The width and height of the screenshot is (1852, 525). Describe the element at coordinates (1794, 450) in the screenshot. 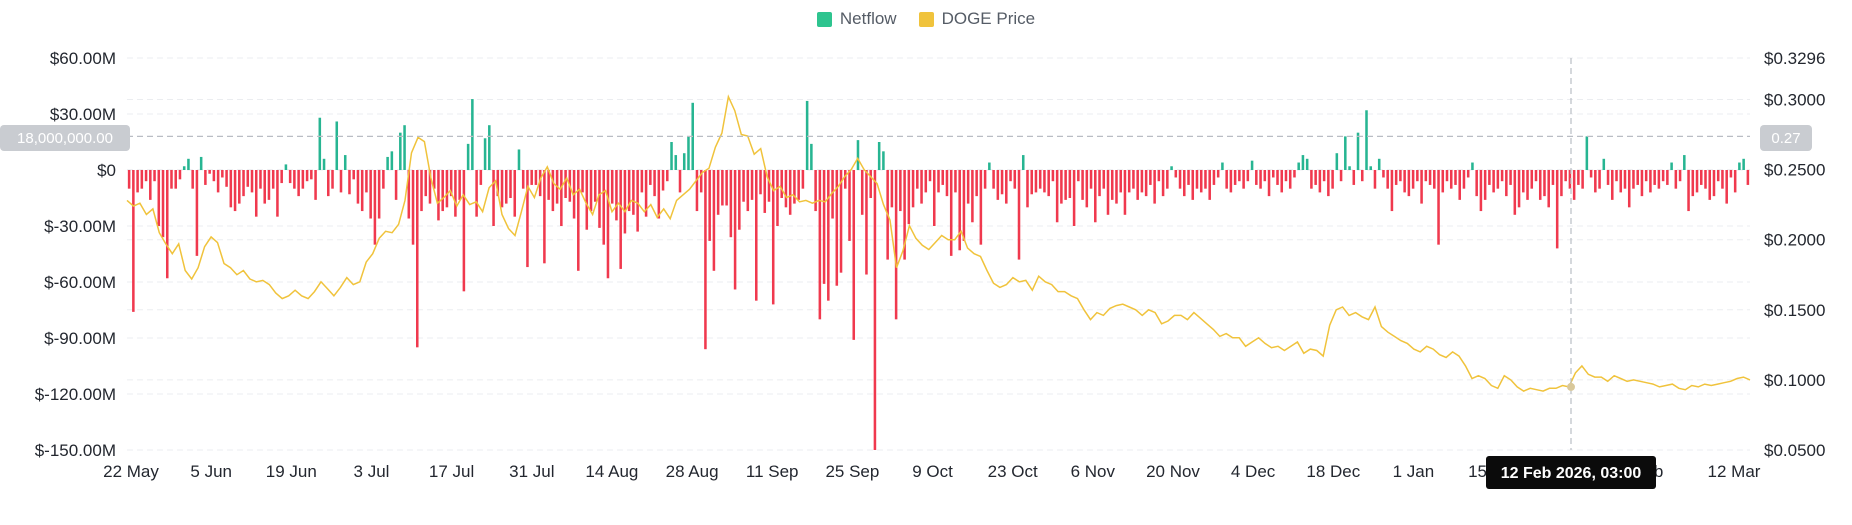

I see `right-axis-tick: $0.0500` at that location.